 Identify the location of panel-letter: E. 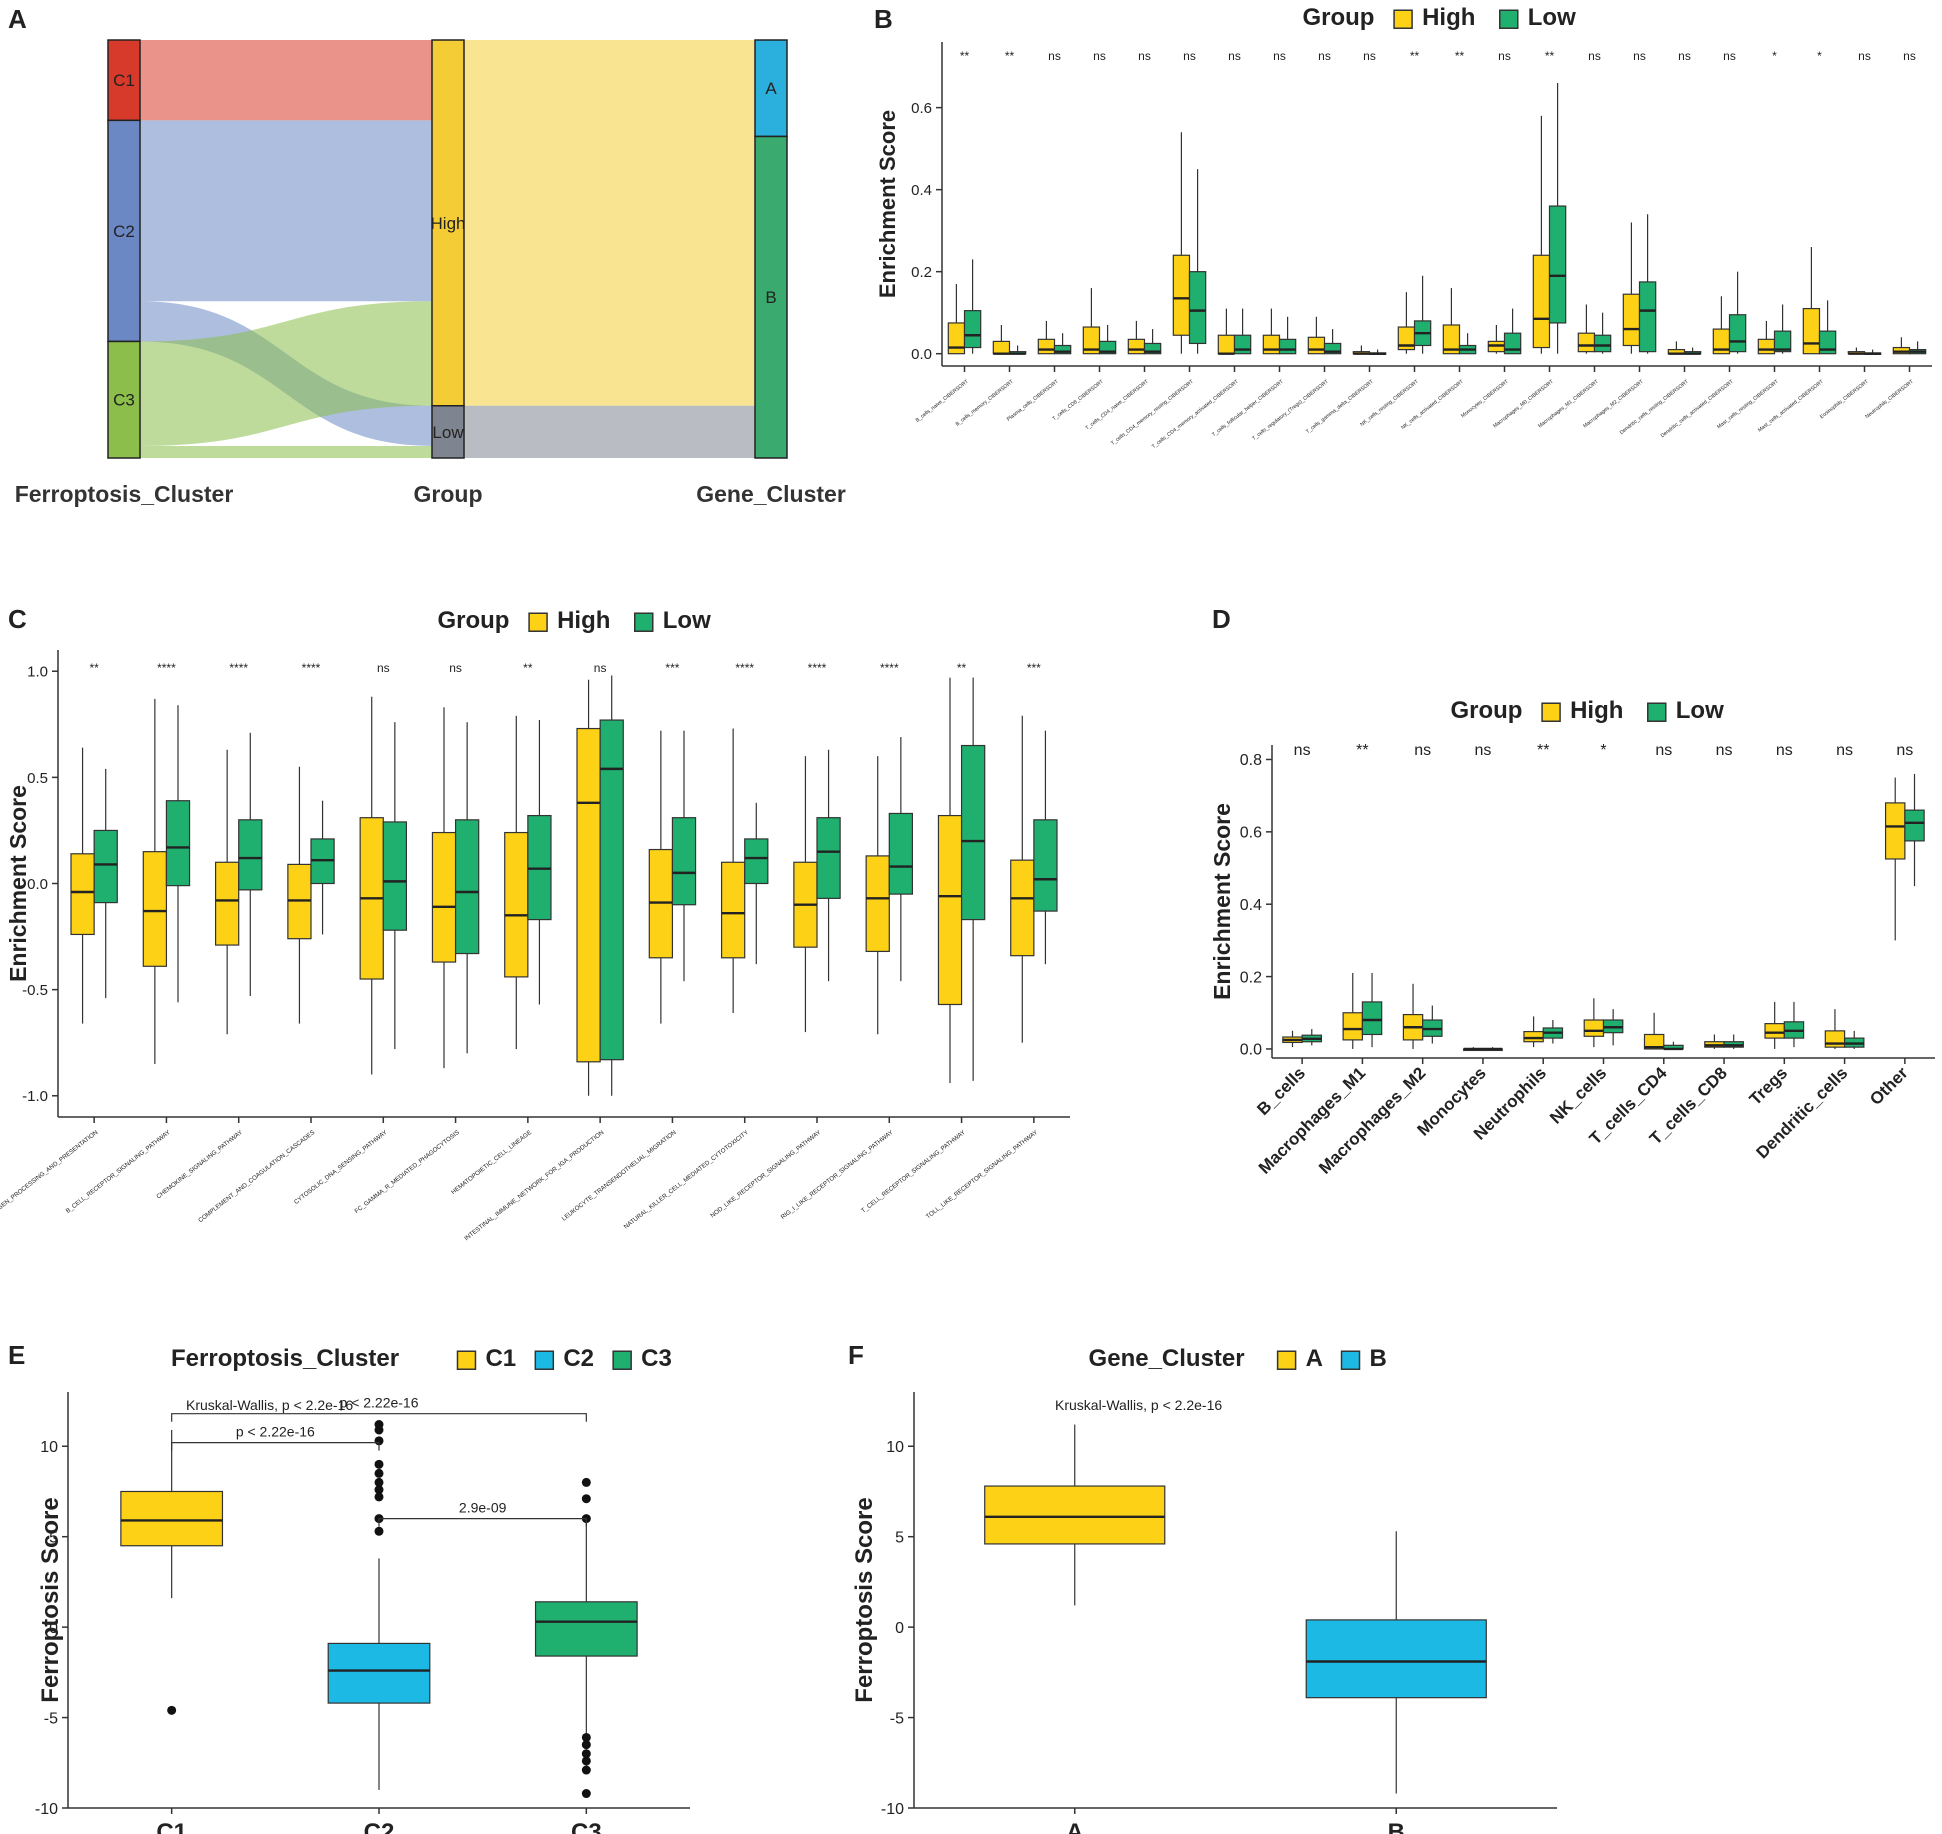
(16, 1355).